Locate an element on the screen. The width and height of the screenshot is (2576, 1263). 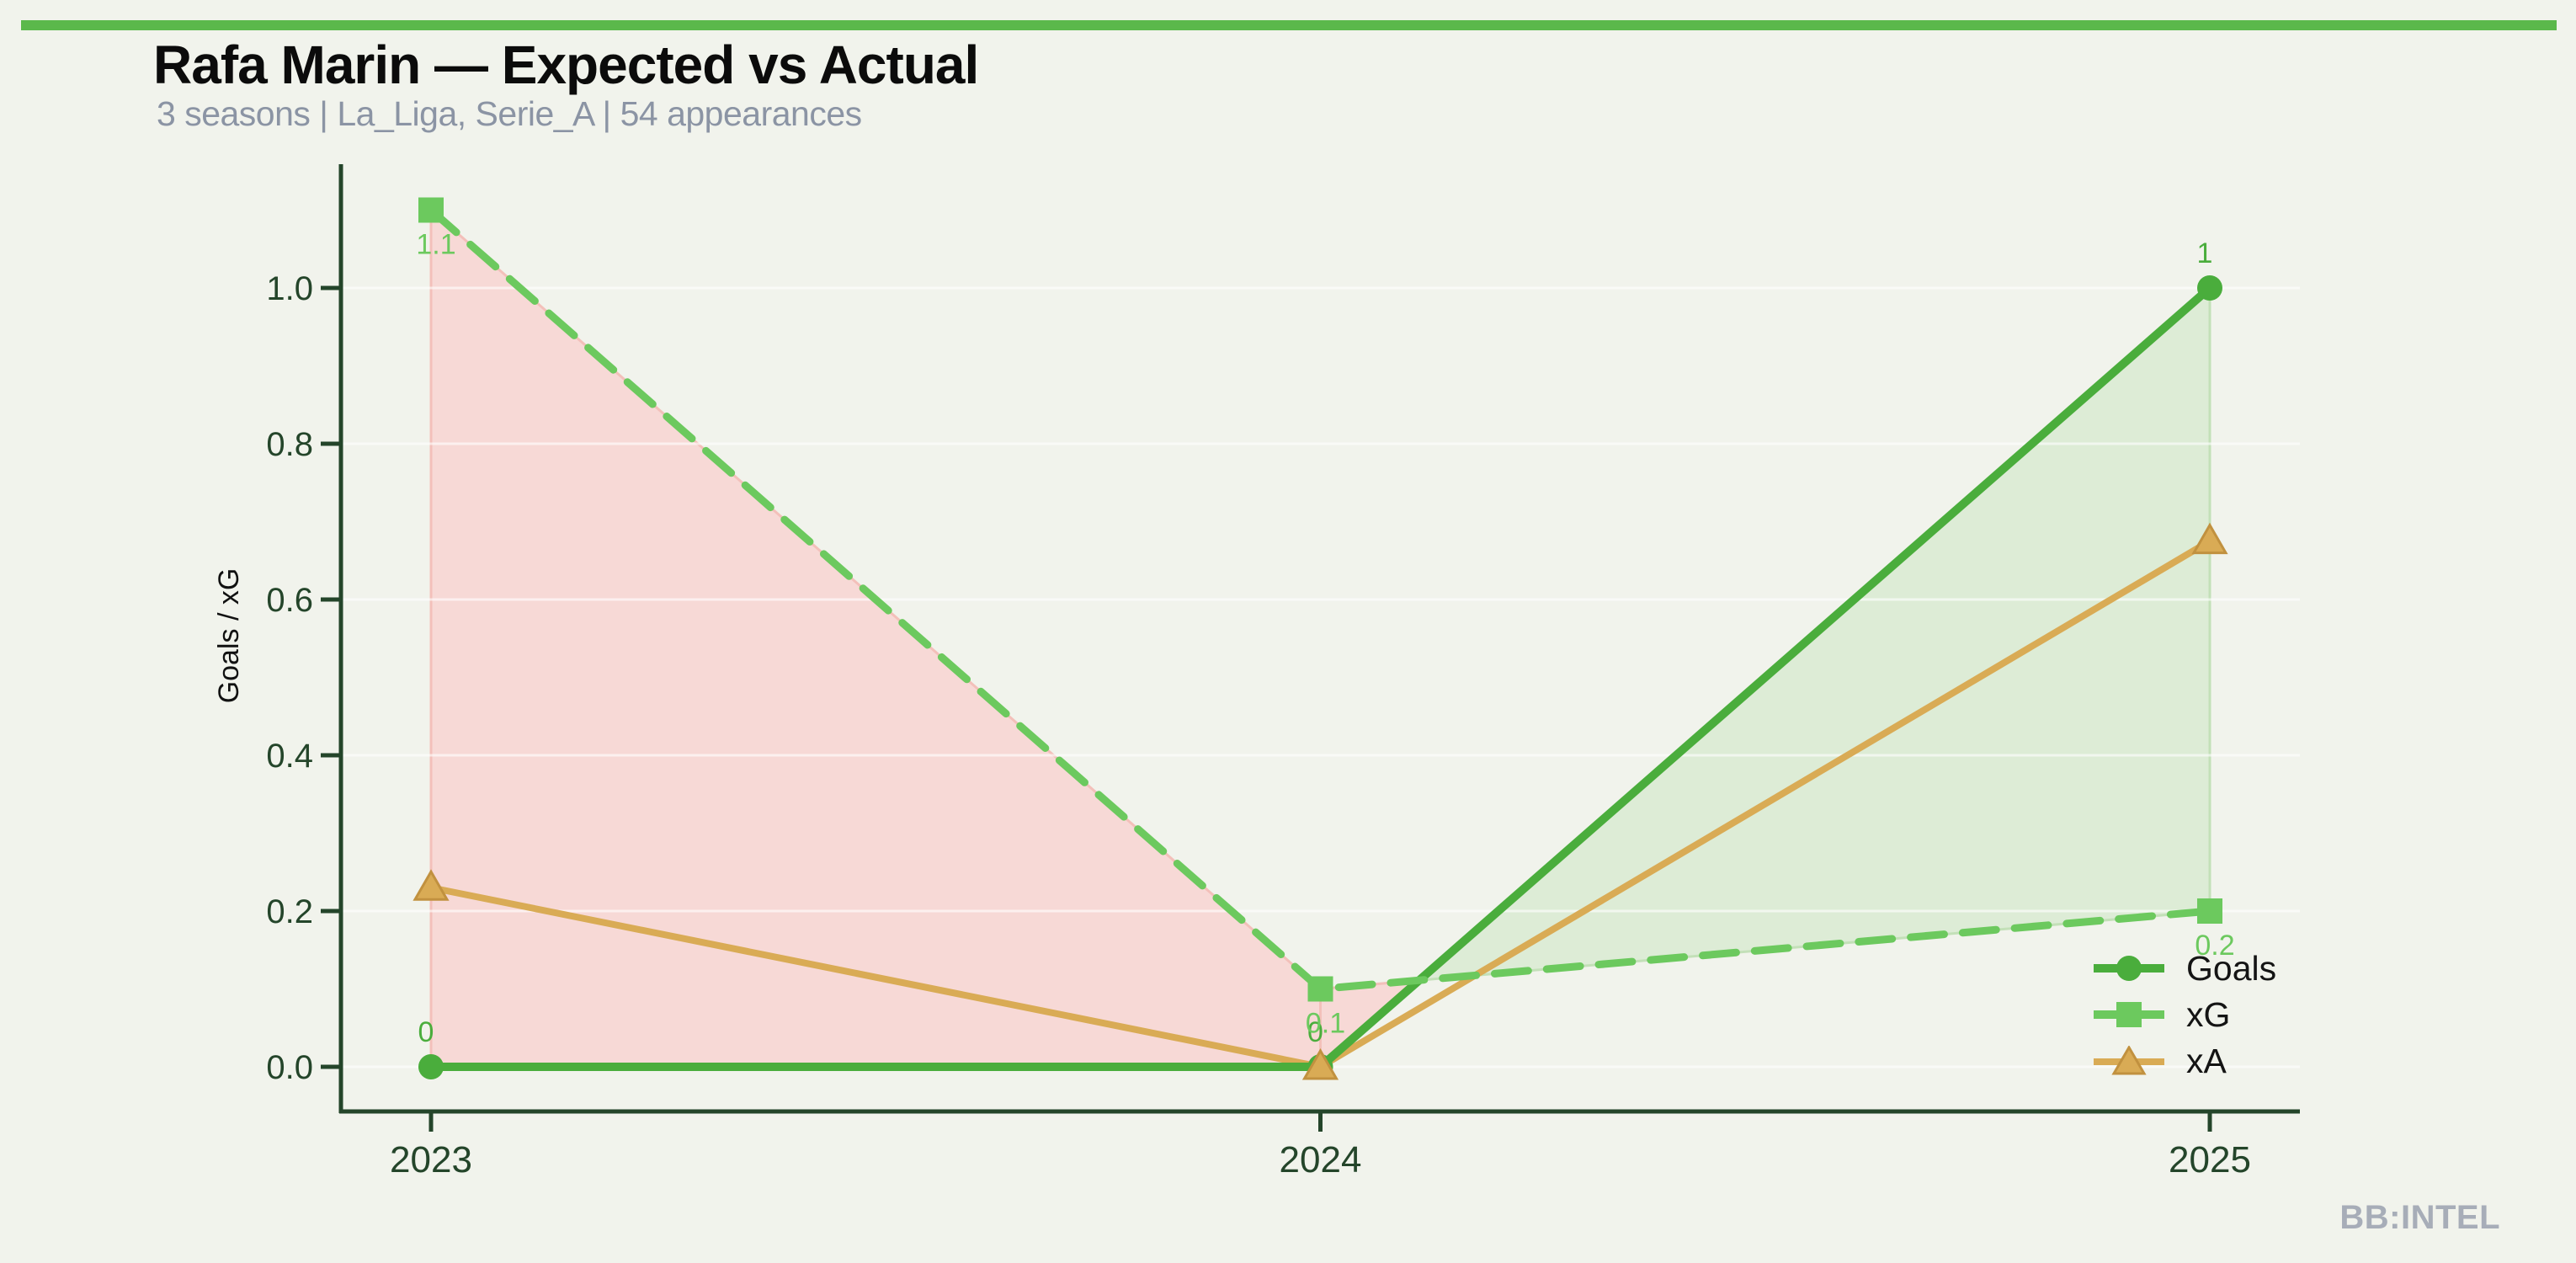
legend-label-xg: xG is located at coordinates (2208, 1014).